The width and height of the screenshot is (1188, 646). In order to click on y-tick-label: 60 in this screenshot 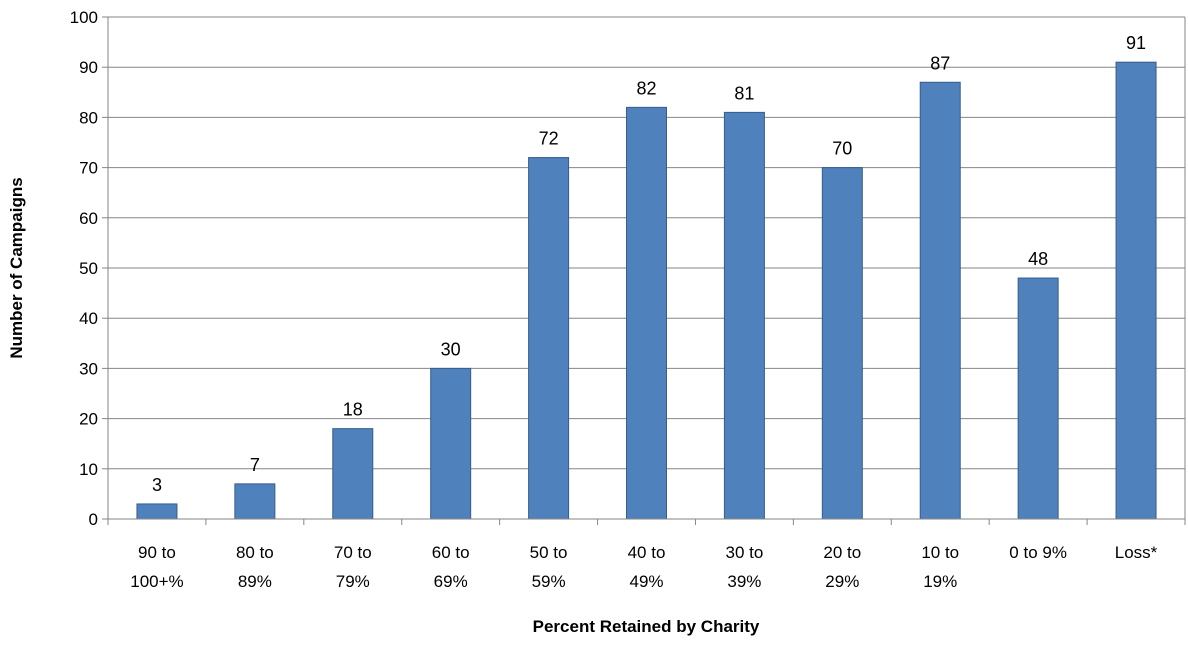, I will do `click(88, 218)`.